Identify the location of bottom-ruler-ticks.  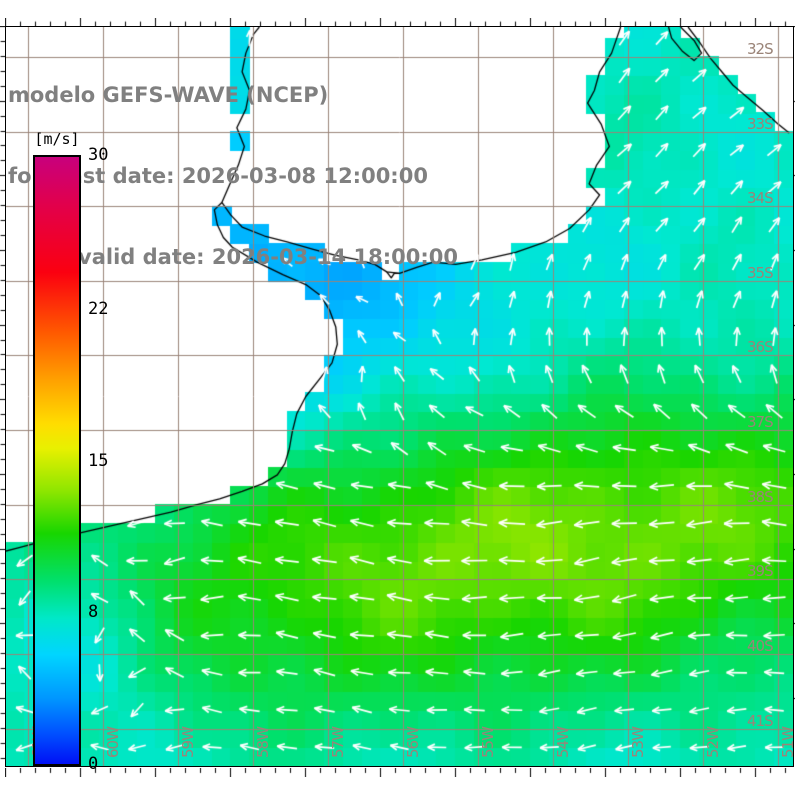
(399, 772).